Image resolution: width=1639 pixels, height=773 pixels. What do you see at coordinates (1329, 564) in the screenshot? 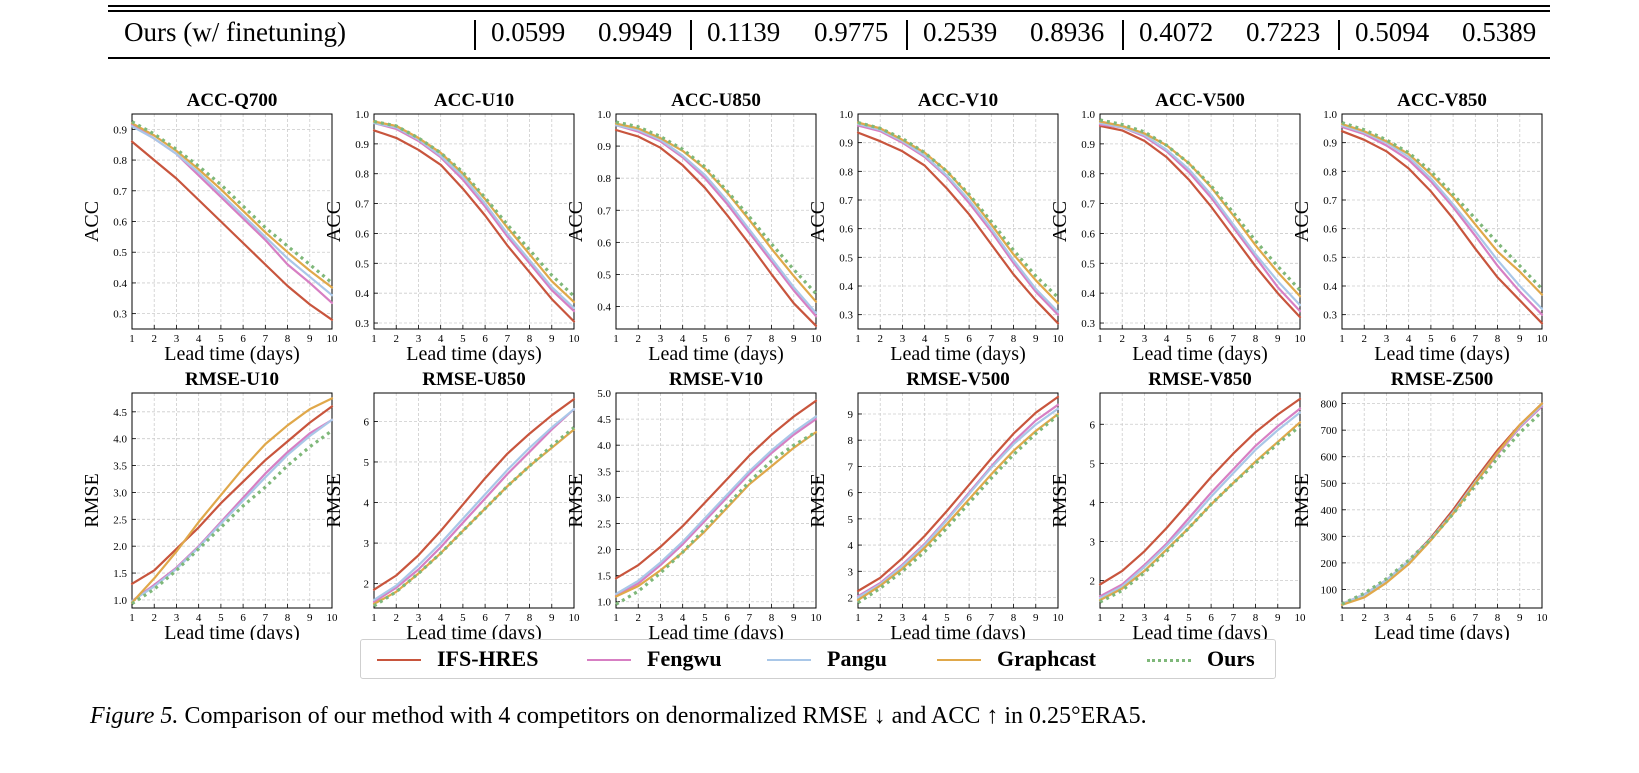
I see `y-tick-label: 200` at bounding box center [1329, 564].